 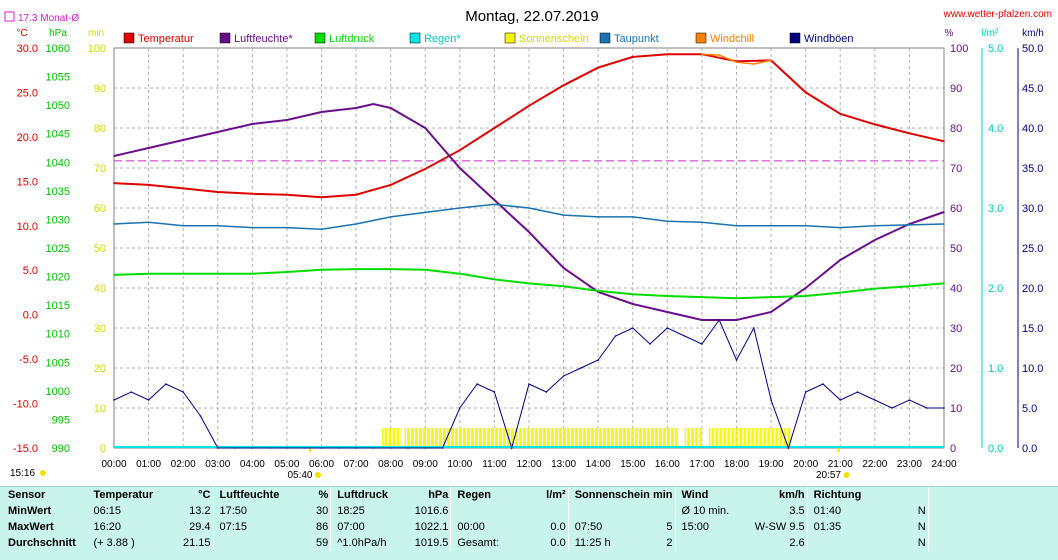 What do you see at coordinates (990, 33) in the screenshot?
I see `rain-axis-unit: l/m²` at bounding box center [990, 33].